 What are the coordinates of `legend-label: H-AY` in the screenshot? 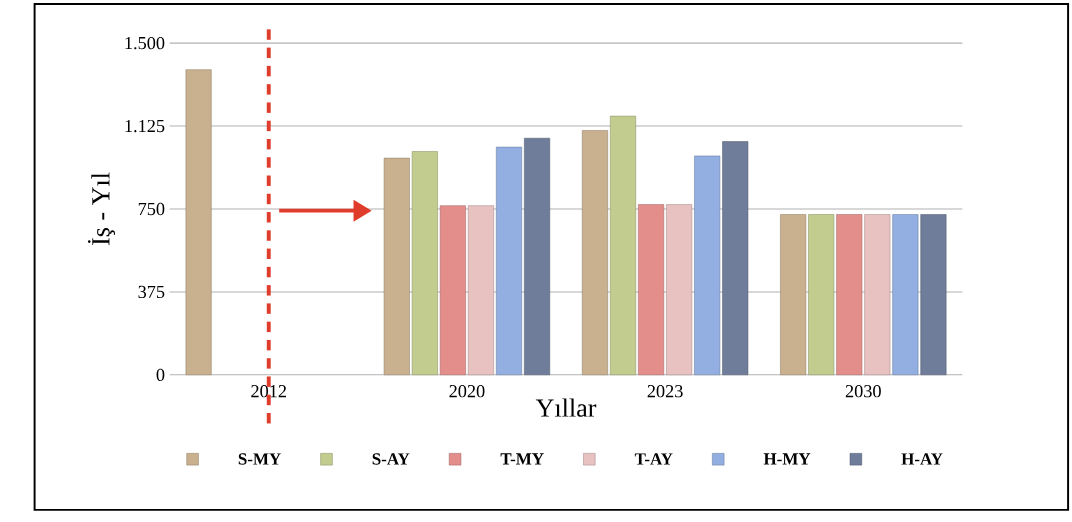 It's located at (922, 459).